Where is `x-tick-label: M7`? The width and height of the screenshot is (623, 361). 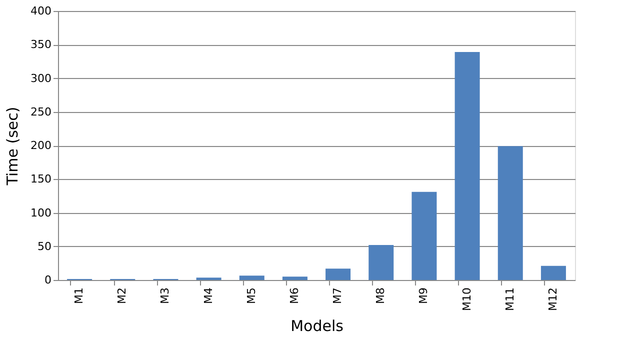
x-tick-label: M7 is located at coordinates (337, 296).